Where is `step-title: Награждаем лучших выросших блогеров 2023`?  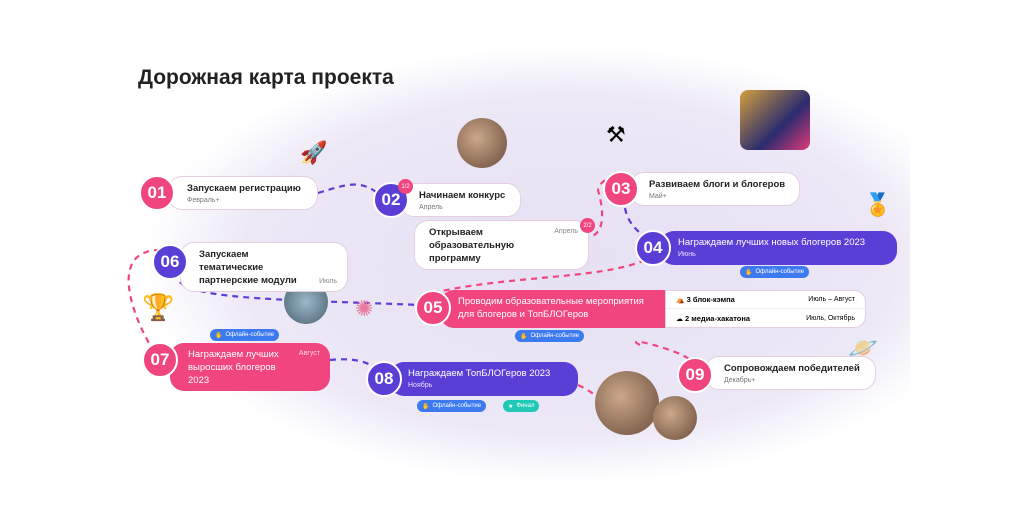
step-title: Награждаем лучших выросших блогеров 2023 is located at coordinates (233, 367).